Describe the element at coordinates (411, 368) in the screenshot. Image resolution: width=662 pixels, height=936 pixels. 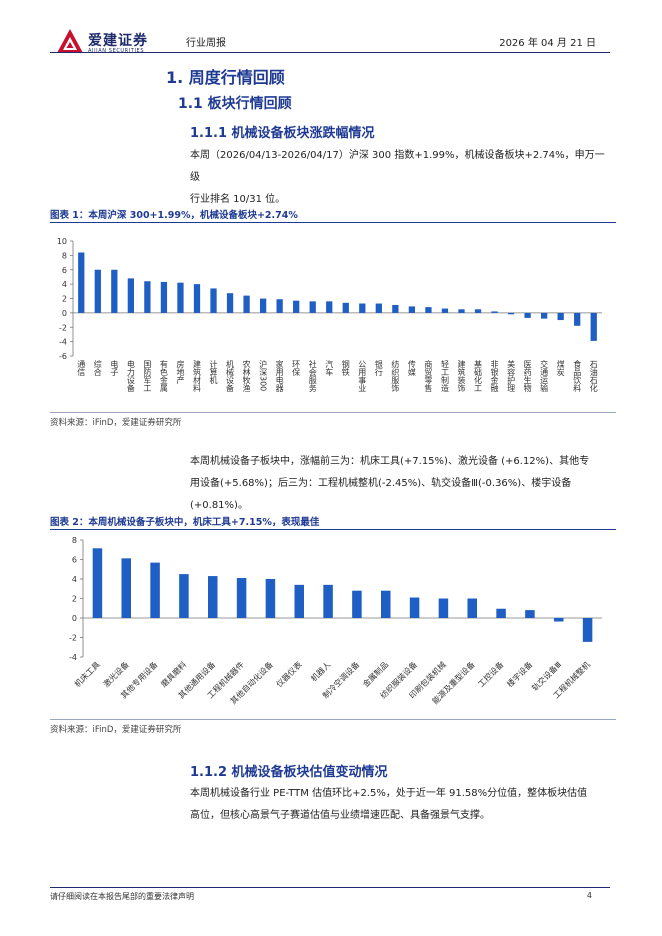
I see `x-tick-label: 传媒` at that location.